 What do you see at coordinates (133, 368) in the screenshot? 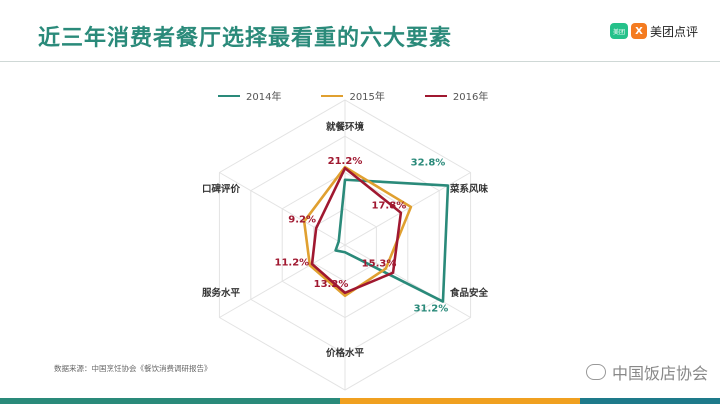
I see `data-source-note: 数据来源：中国烹饪协会《餐饮消费调研报告》` at bounding box center [133, 368].